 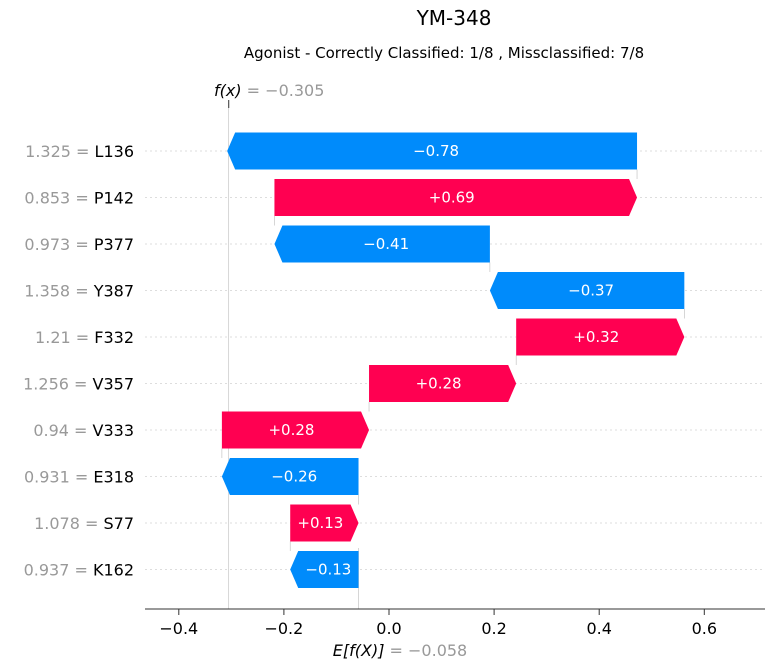 I want to click on feature-label: 0.931 = E318, so click(x=79, y=477).